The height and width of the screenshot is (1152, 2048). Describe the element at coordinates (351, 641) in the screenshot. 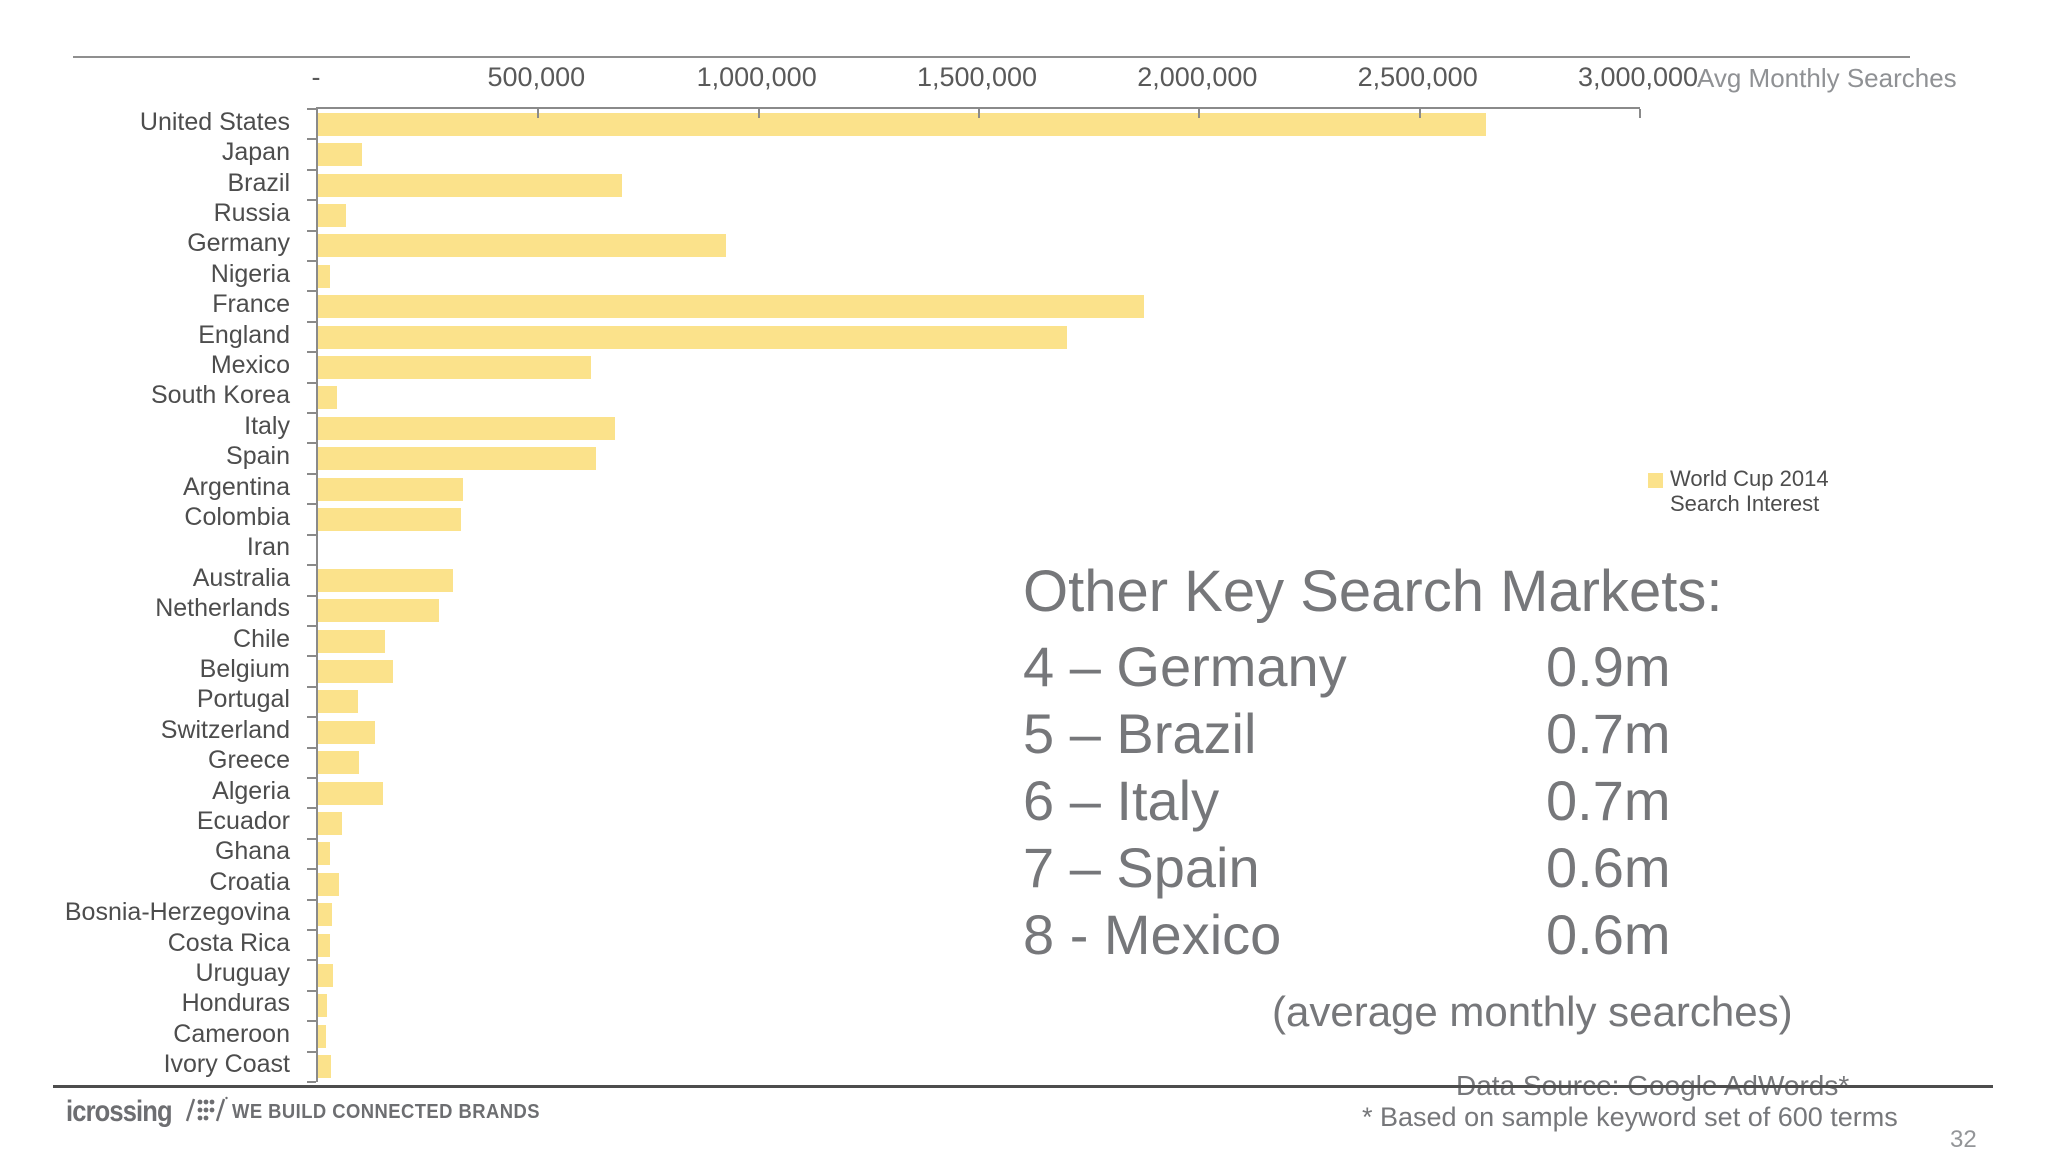

I see `bar-chile` at that location.